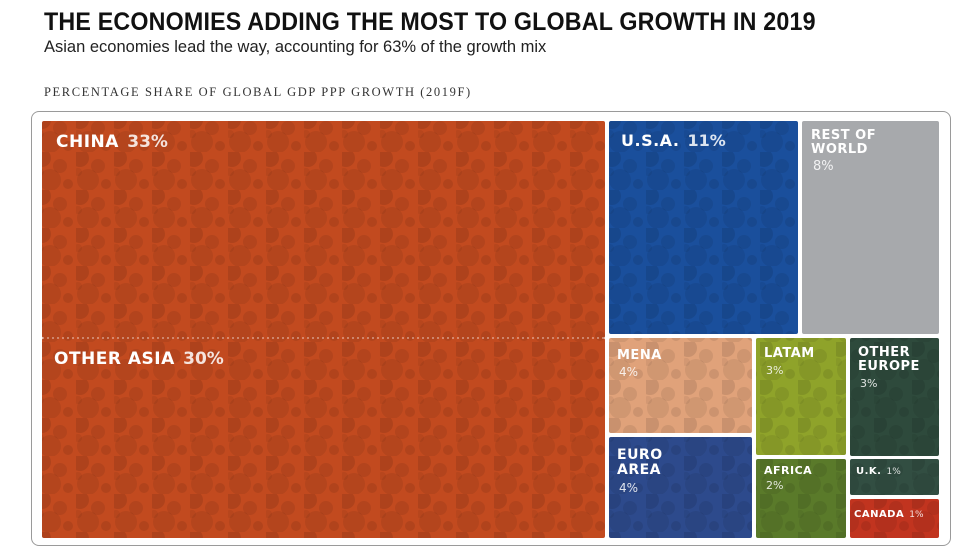 This screenshot has width=971, height=556. Describe the element at coordinates (650, 140) in the screenshot. I see `tile-label-usa: U.S.A.` at that location.